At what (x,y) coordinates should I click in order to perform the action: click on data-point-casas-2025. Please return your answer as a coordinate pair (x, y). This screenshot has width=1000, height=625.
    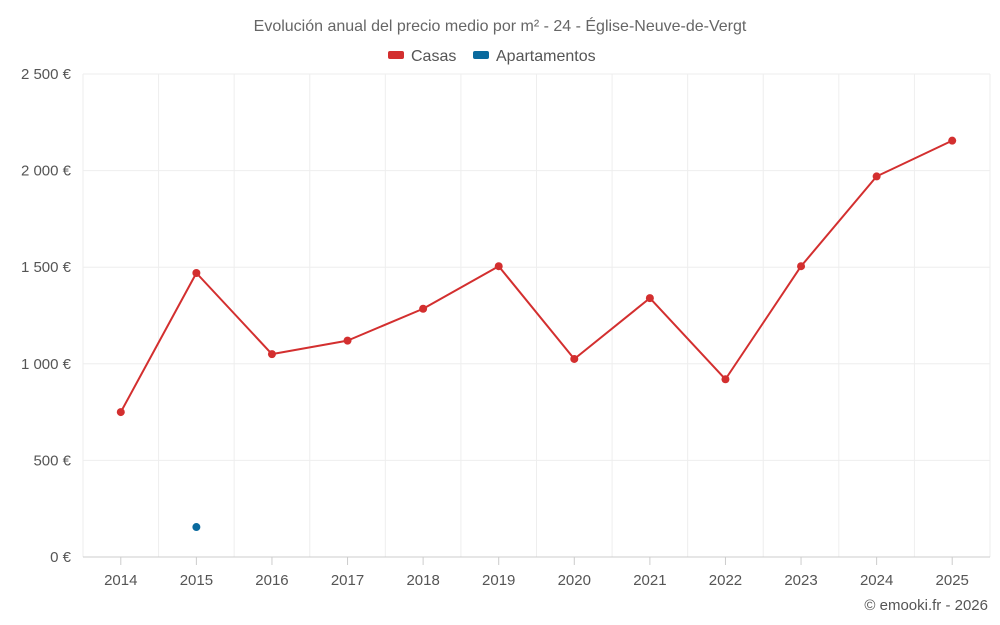
    Looking at the image, I should click on (952, 140).